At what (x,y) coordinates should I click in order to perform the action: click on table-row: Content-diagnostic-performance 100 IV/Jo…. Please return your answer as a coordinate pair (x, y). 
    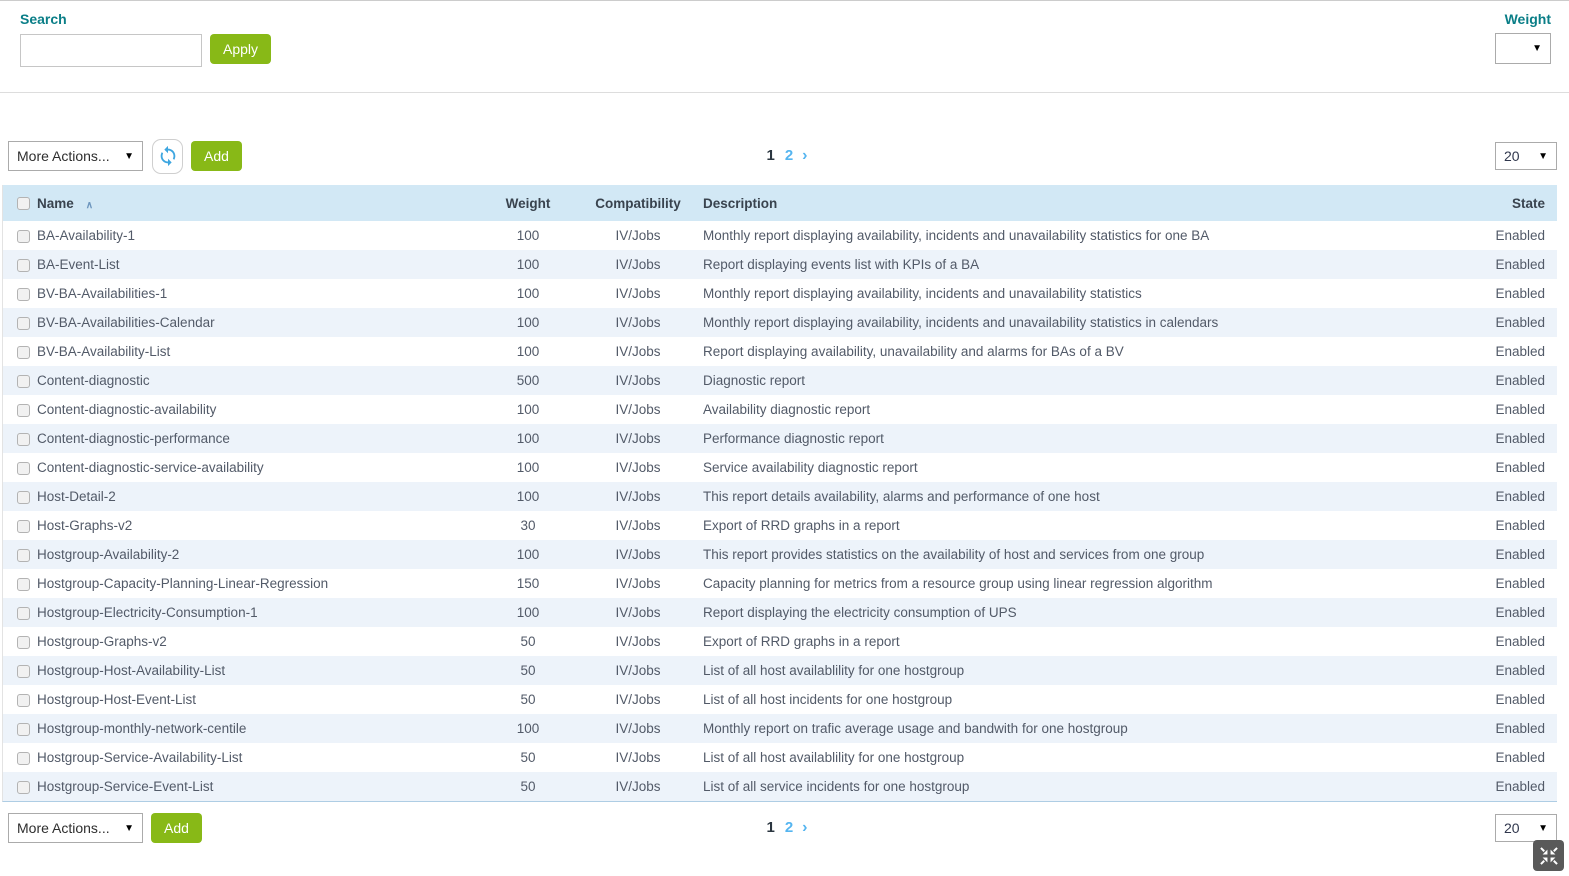
    Looking at the image, I should click on (780, 438).